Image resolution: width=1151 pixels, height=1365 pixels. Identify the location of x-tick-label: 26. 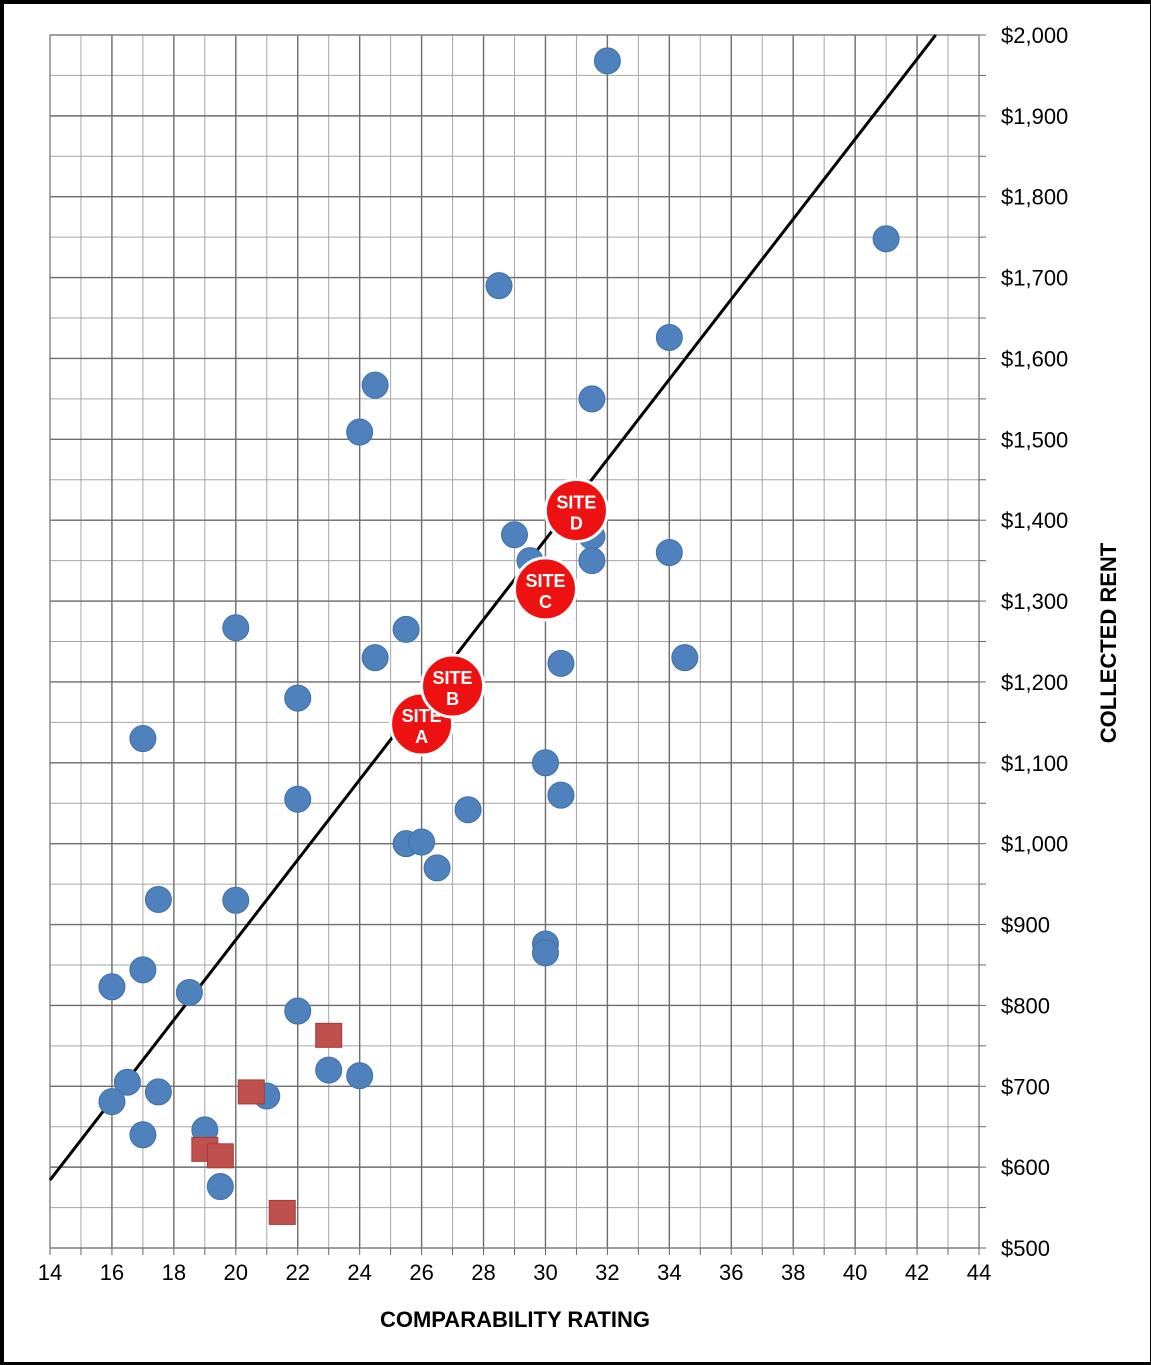
(421, 1272).